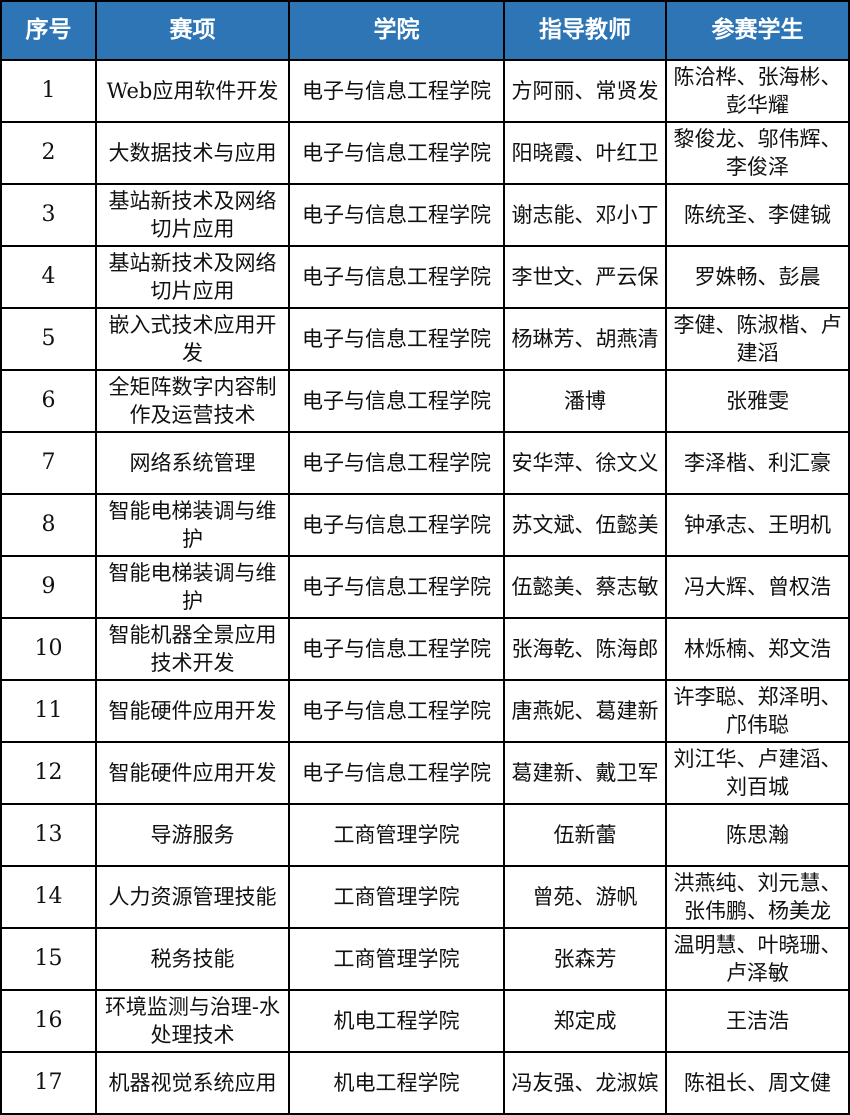  What do you see at coordinates (48, 897) in the screenshot?
I see `cell-index: 14` at bounding box center [48, 897].